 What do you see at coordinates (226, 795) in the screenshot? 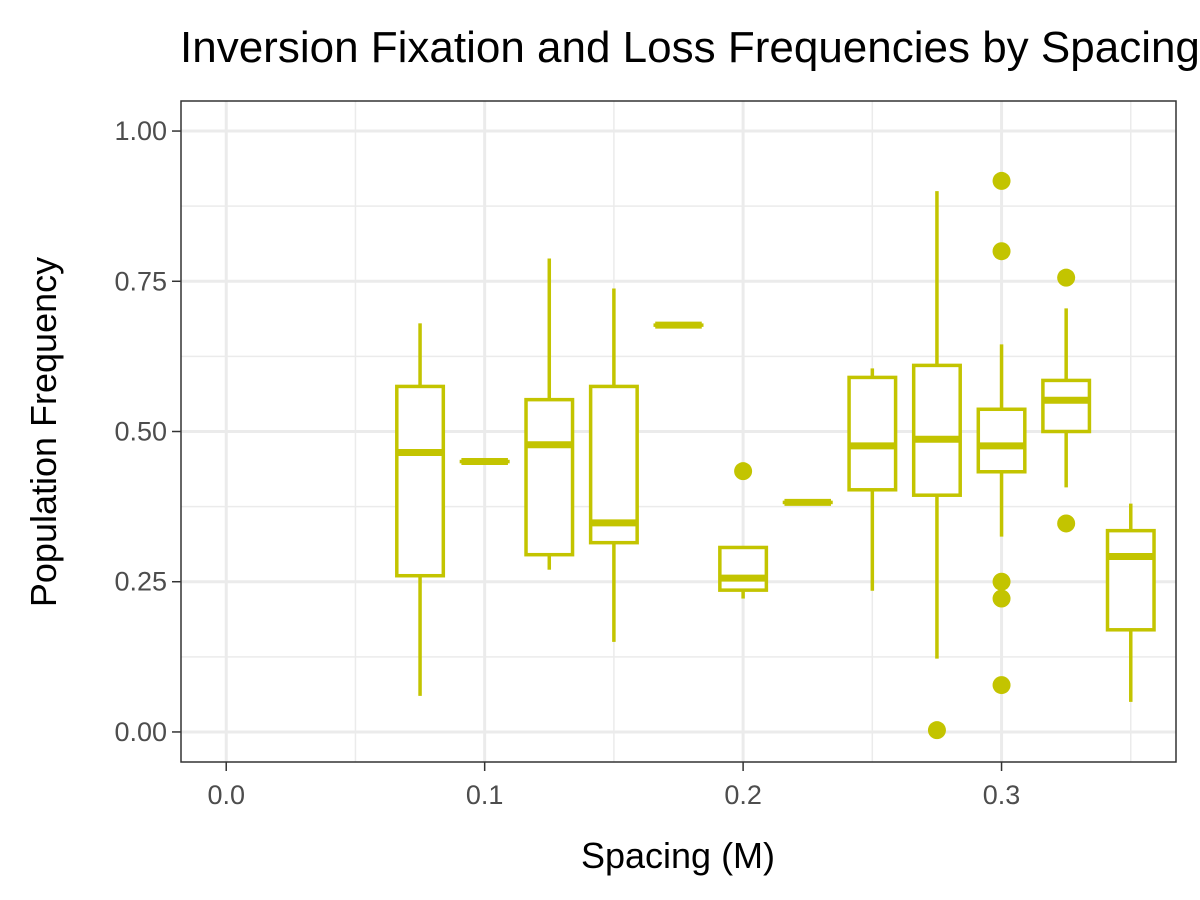
I see `x-tick-label: 0.0` at bounding box center [226, 795].